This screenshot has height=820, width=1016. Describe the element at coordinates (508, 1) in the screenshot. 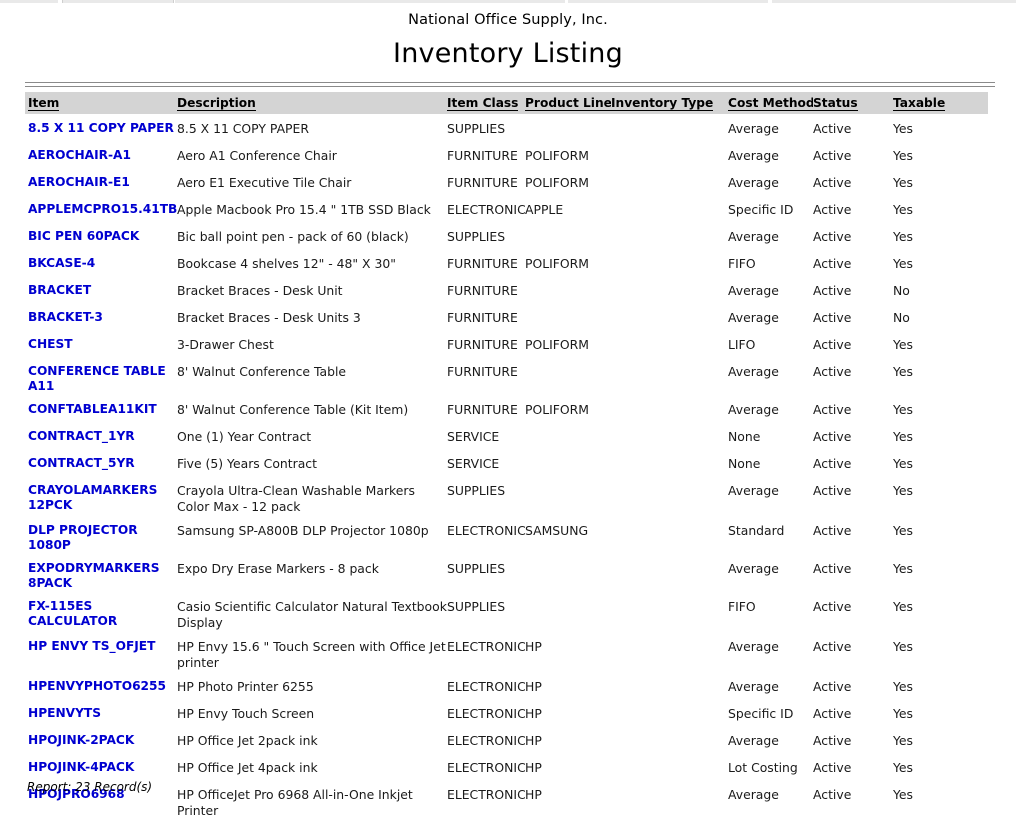

I see `window-chrome-strip` at that location.